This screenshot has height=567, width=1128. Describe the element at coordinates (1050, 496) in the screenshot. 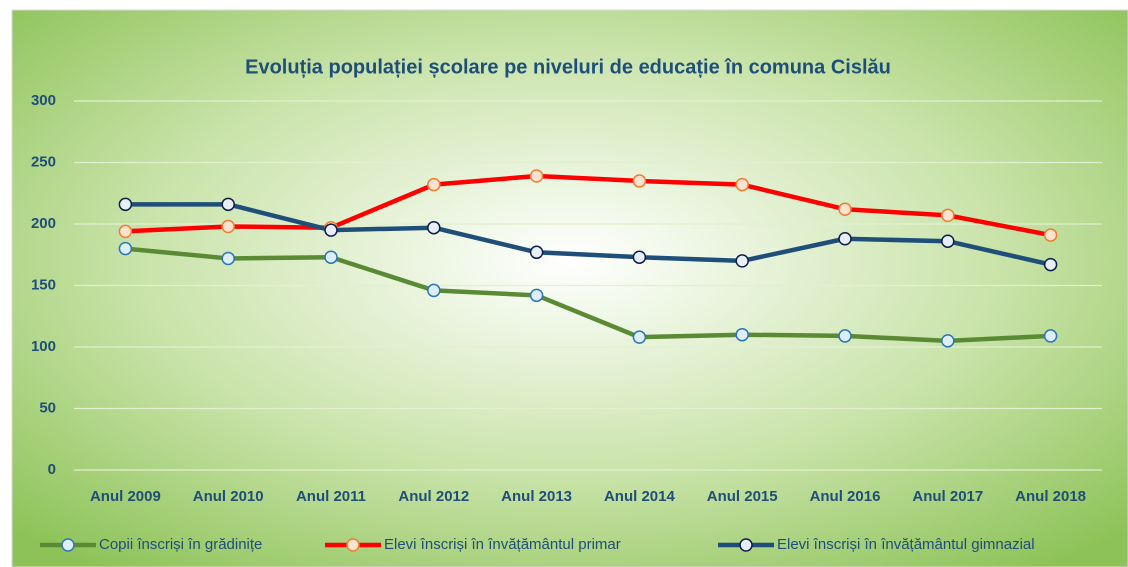

I see `x-tick-label: Anul 2018` at that location.